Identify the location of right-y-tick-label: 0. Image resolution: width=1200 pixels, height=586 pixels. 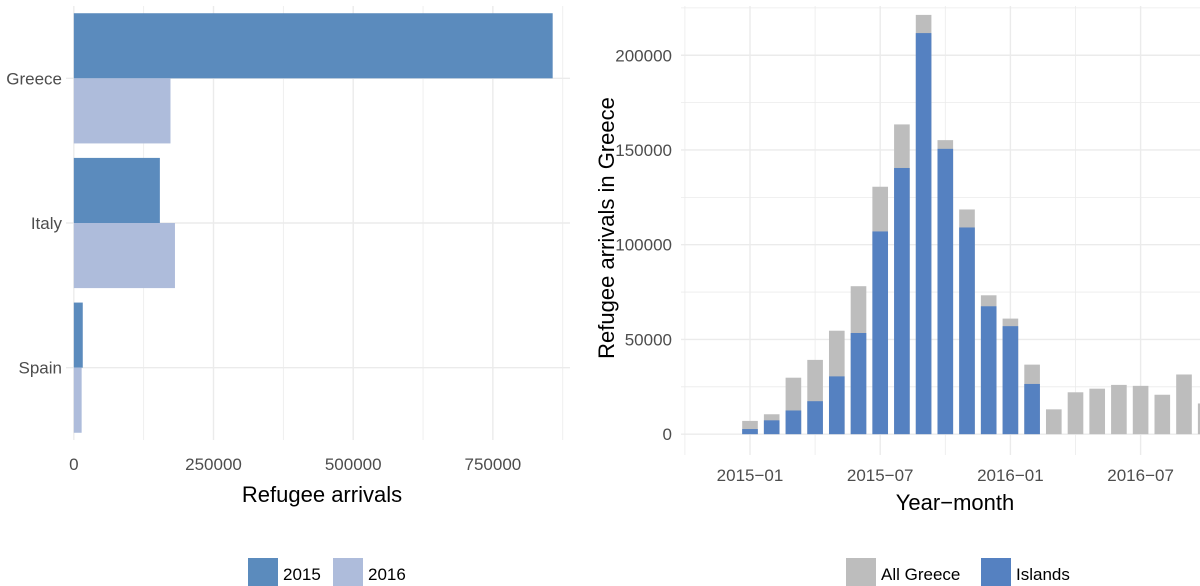
(667, 434).